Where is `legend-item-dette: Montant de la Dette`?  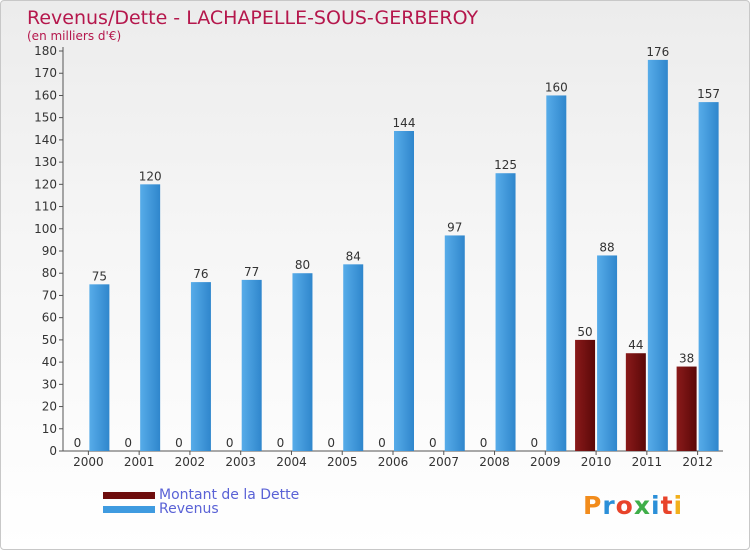
legend-item-dette: Montant de la Dette is located at coordinates (201, 495).